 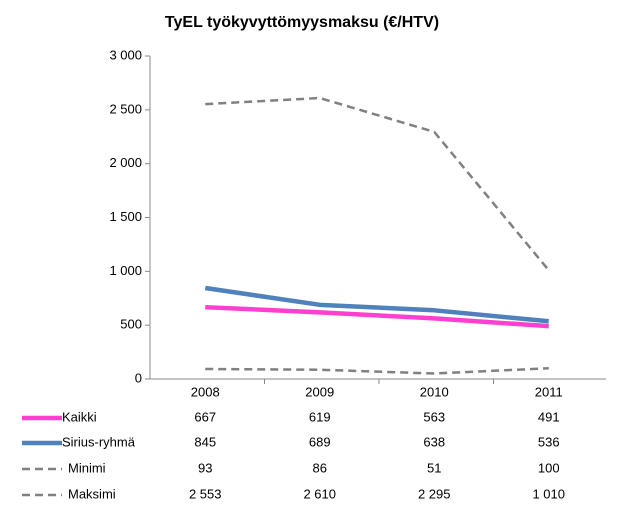 I want to click on table-value: 2 610, so click(x=319, y=493).